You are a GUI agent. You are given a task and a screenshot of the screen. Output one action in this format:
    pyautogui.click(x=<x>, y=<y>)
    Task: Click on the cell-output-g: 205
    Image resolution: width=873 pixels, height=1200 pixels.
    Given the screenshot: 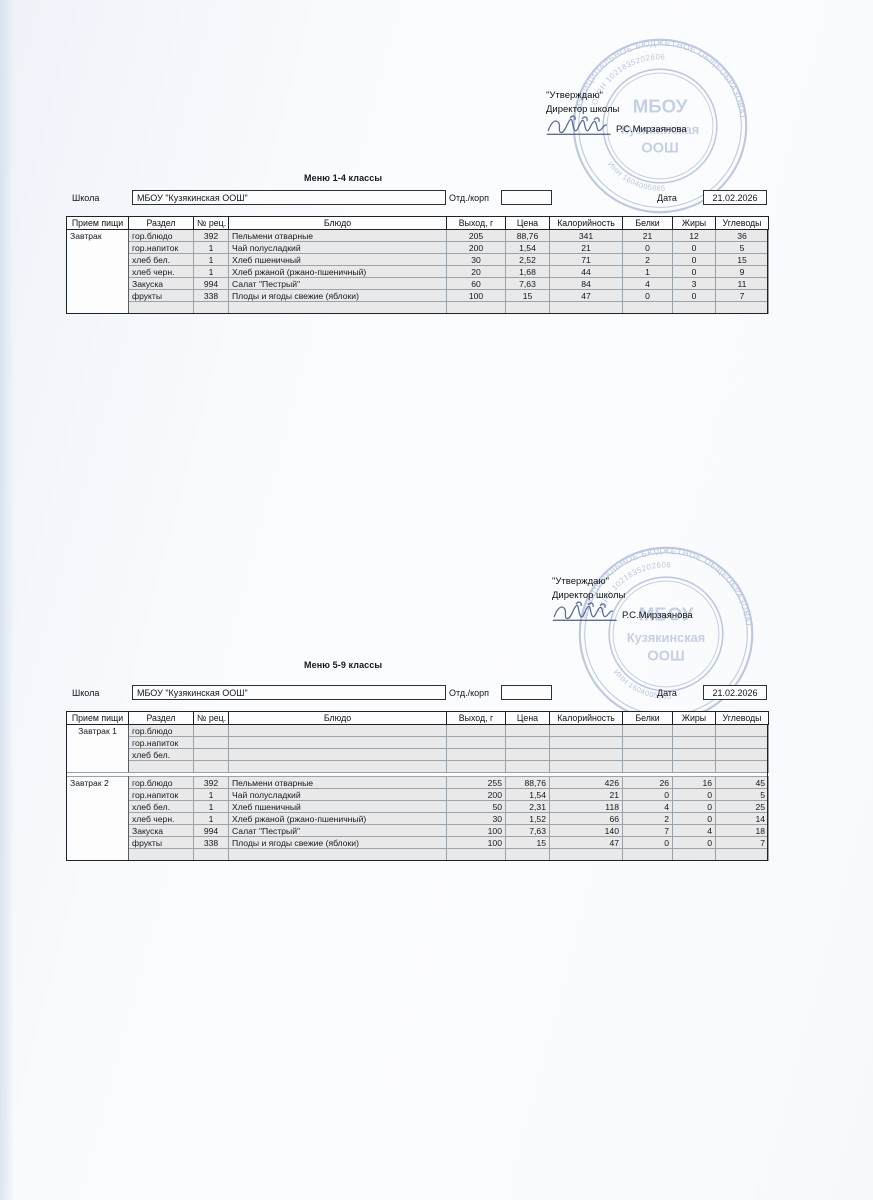 What is the action you would take?
    pyautogui.click(x=476, y=235)
    